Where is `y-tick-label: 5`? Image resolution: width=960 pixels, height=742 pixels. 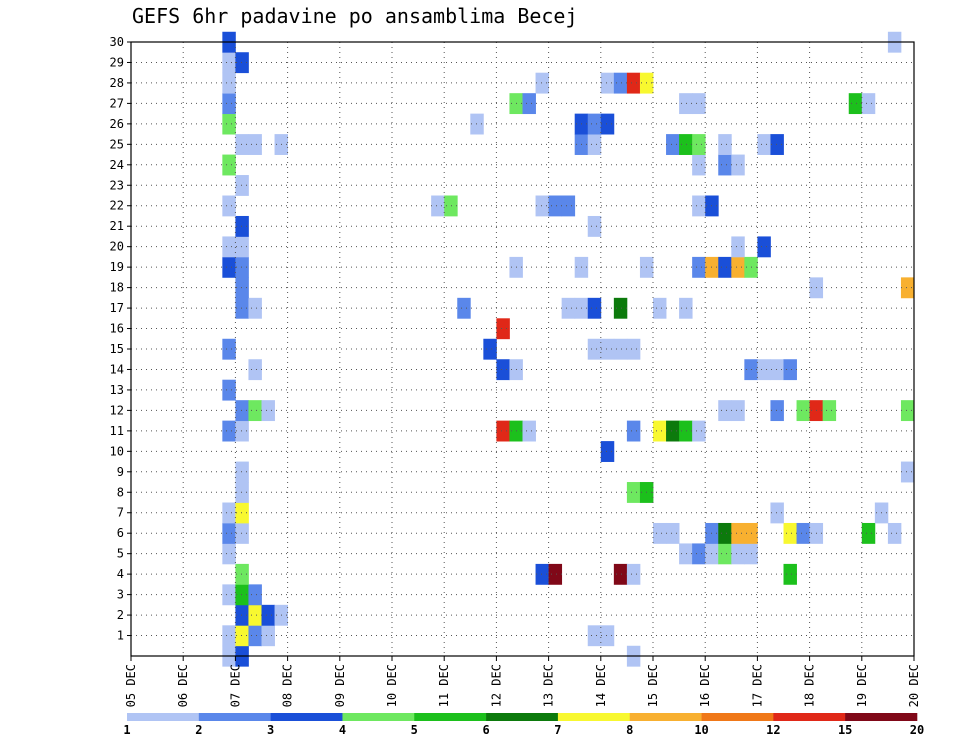 y-tick-label: 5 is located at coordinates (120, 554).